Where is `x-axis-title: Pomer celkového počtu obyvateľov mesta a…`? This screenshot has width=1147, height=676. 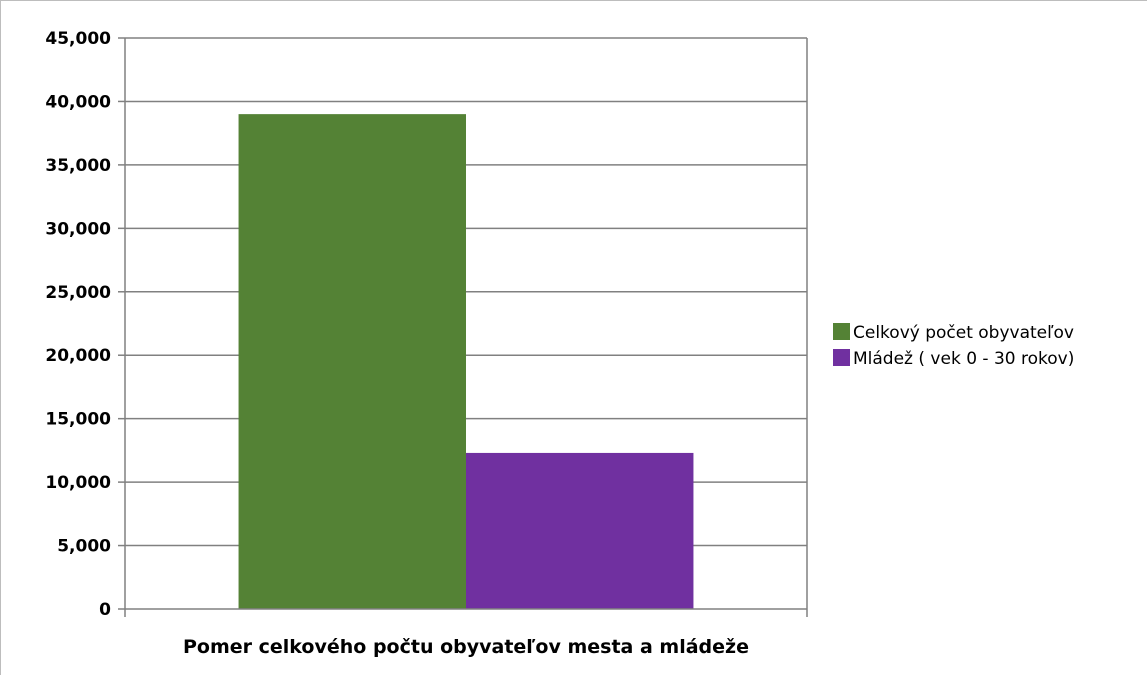 x-axis-title: Pomer celkového počtu obyvateľov mesta a… is located at coordinates (466, 647).